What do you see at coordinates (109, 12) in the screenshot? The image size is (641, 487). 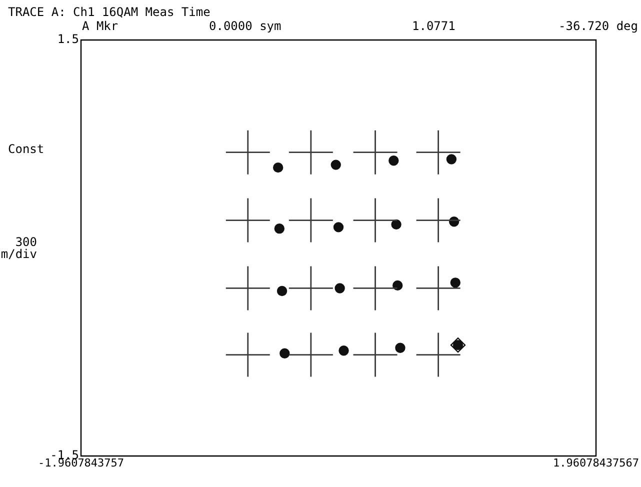 I see `chart-title: TRACE A: Ch1 16QAM Meas Time` at bounding box center [109, 12].